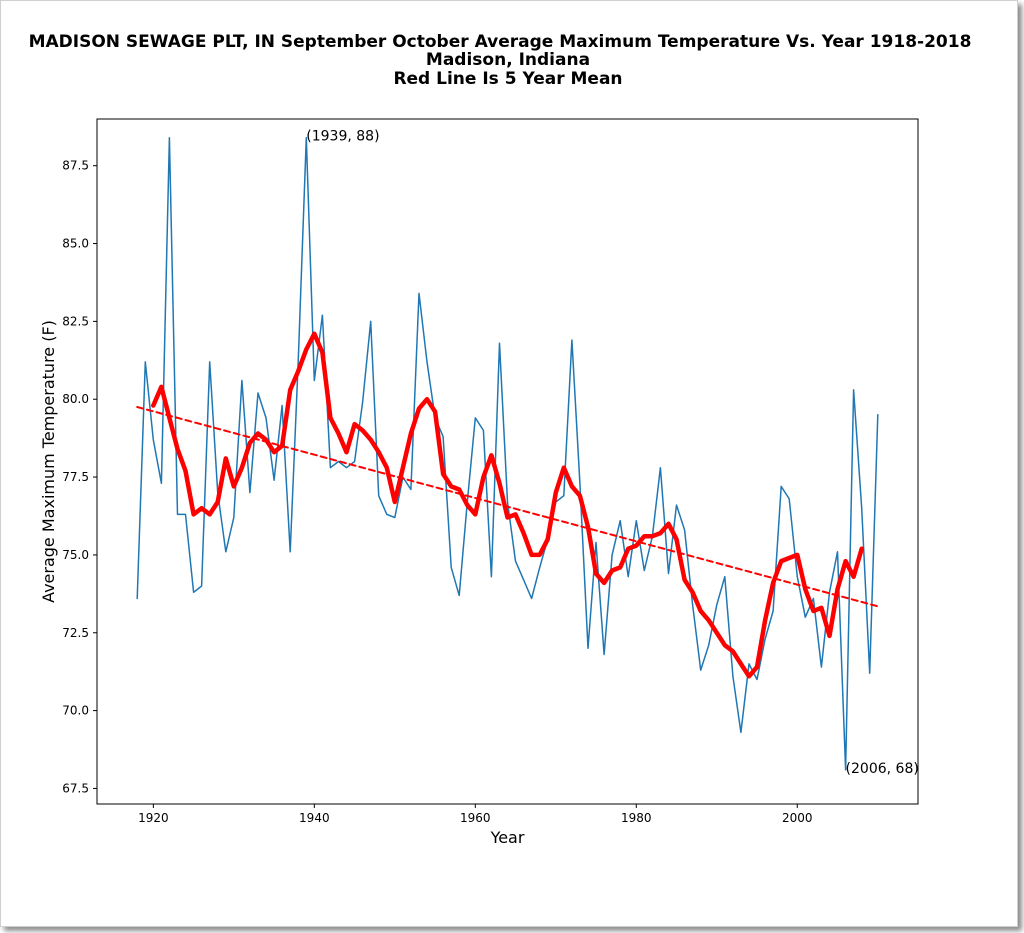 This screenshot has height=933, width=1024. I want to click on x-tick-label: 1940, so click(314, 818).